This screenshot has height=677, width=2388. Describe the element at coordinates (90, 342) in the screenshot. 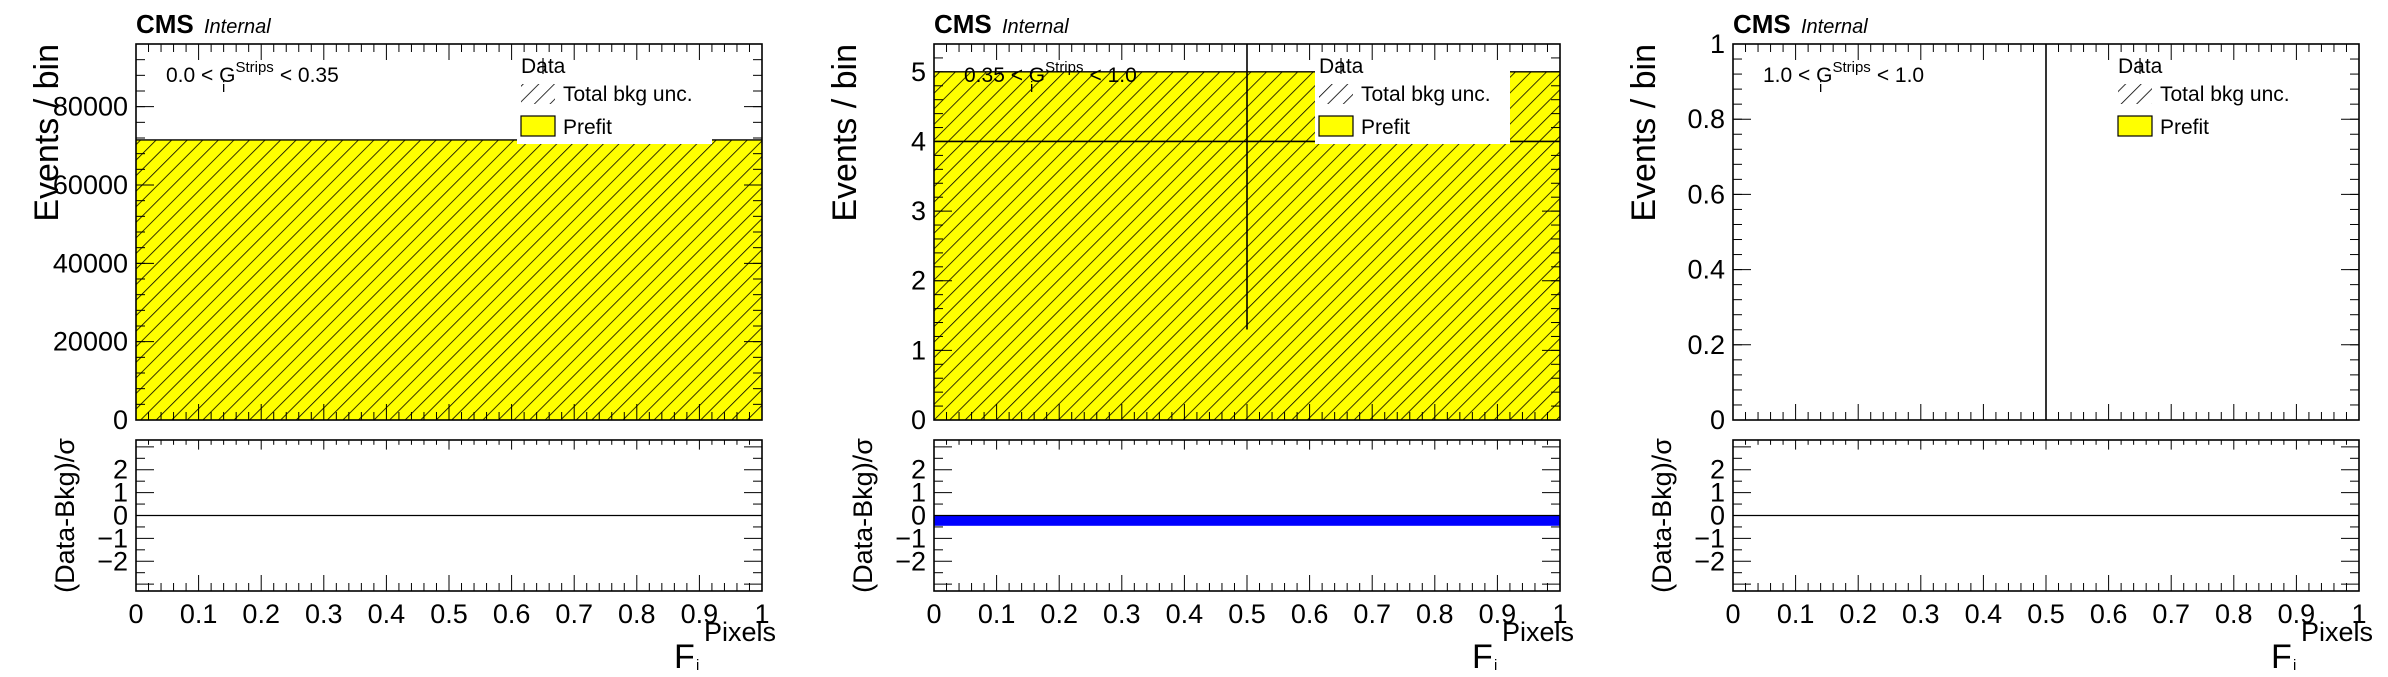

I see `y-tick-label: 20000` at that location.